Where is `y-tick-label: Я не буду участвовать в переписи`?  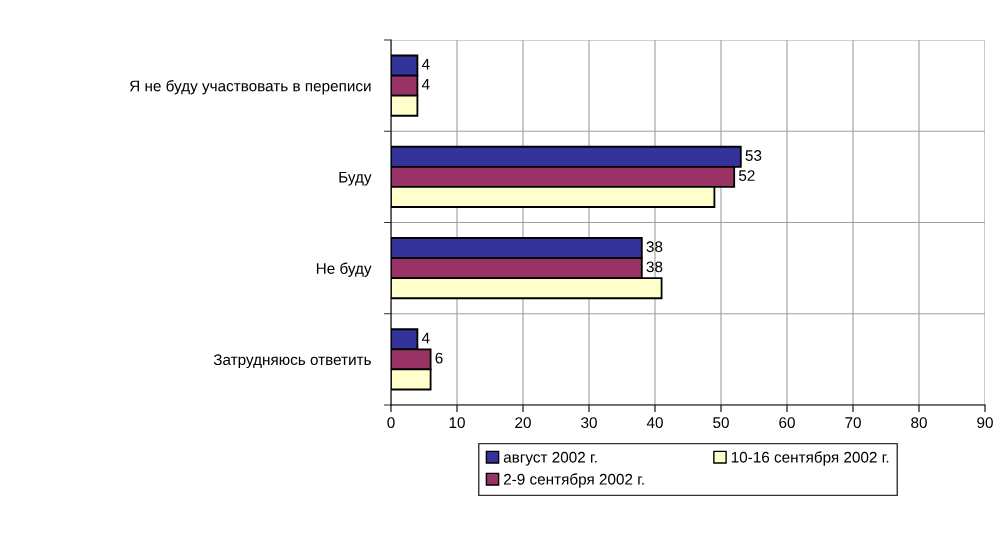 y-tick-label: Я не буду участвовать в переписи is located at coordinates (250, 87).